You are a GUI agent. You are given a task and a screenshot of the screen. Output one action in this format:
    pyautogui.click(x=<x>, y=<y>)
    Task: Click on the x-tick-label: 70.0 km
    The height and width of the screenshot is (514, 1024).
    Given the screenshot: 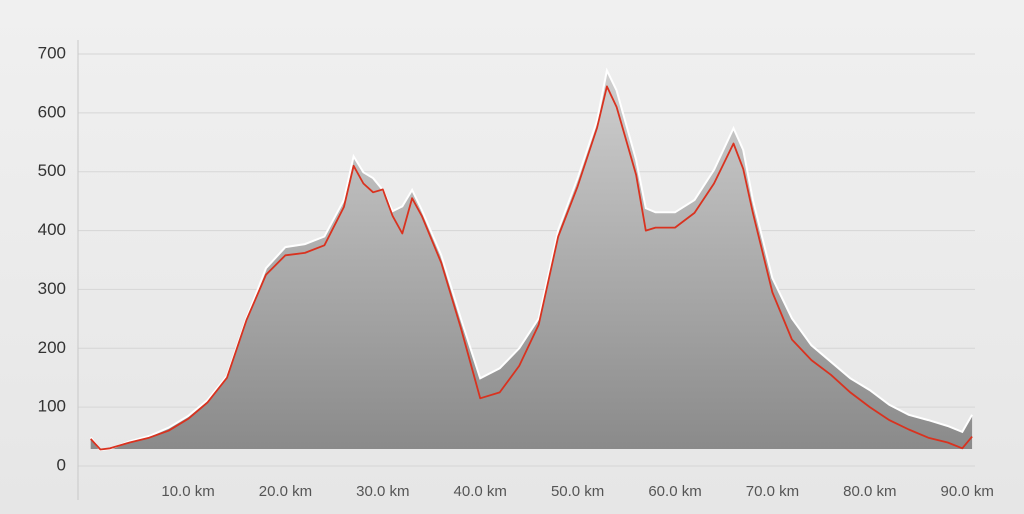 What is the action you would take?
    pyautogui.click(x=772, y=491)
    